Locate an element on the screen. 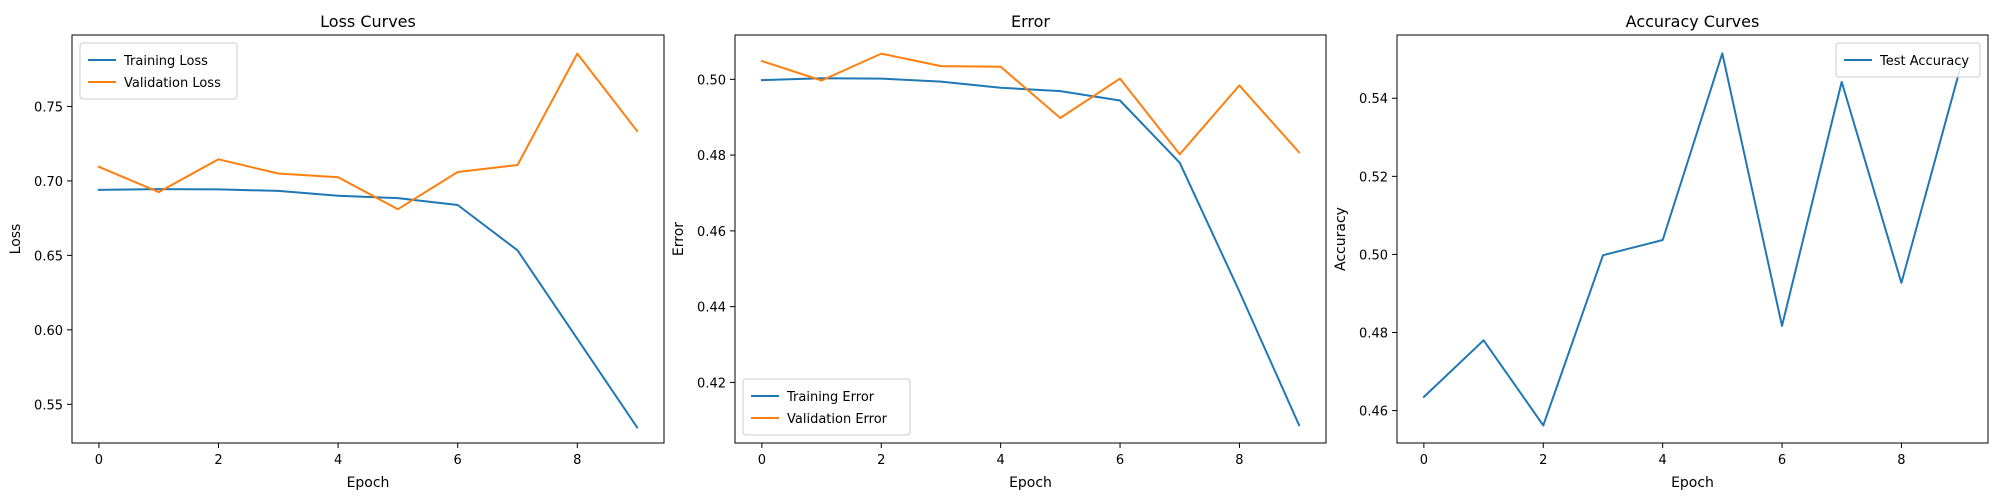 The height and width of the screenshot is (500, 2000). legend: Test Accuracy is located at coordinates (1908, 60).